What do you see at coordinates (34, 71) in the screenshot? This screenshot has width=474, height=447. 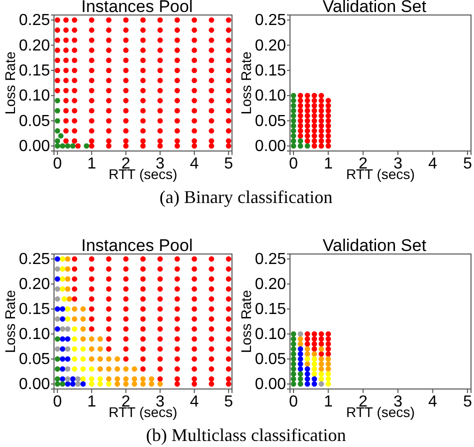 I see `y-tick-label: 0.15` at bounding box center [34, 71].